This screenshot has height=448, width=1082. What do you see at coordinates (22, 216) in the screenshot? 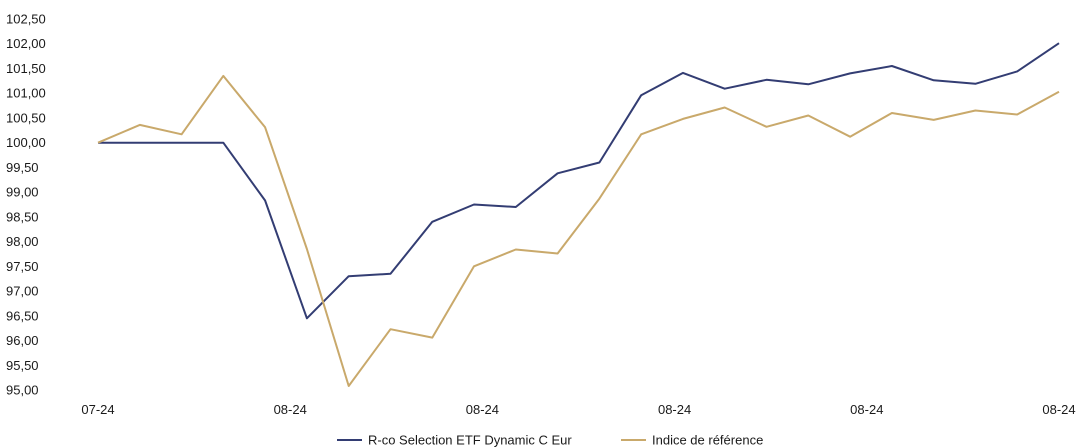
I see `y-tick-label: 98,50` at bounding box center [22, 216].